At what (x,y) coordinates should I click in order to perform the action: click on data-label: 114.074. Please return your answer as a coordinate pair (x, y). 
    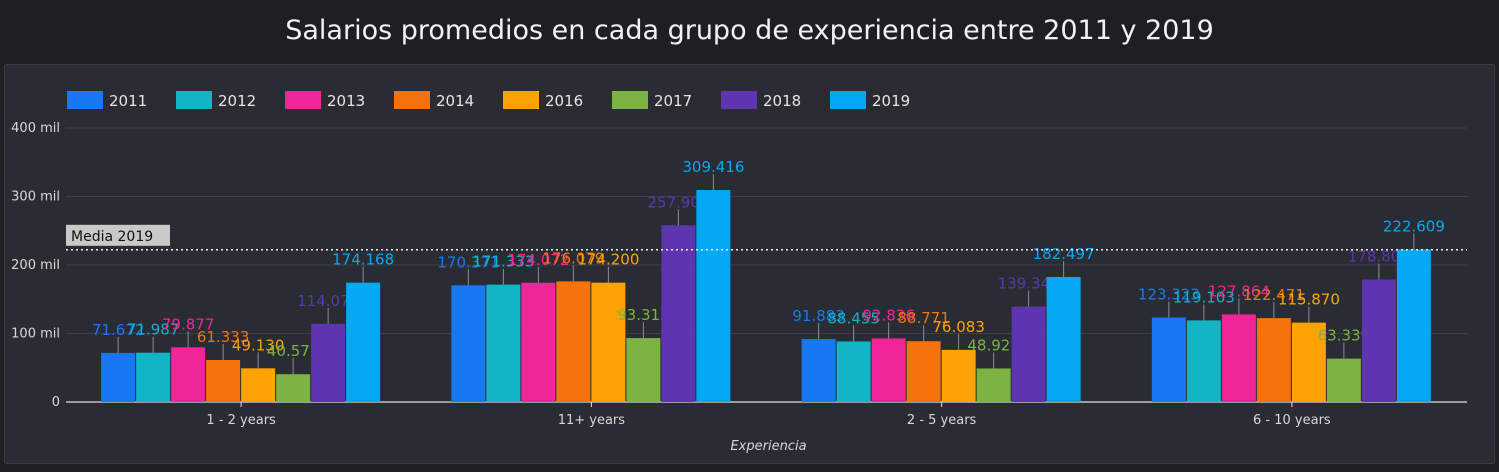
    Looking at the image, I should click on (328, 301).